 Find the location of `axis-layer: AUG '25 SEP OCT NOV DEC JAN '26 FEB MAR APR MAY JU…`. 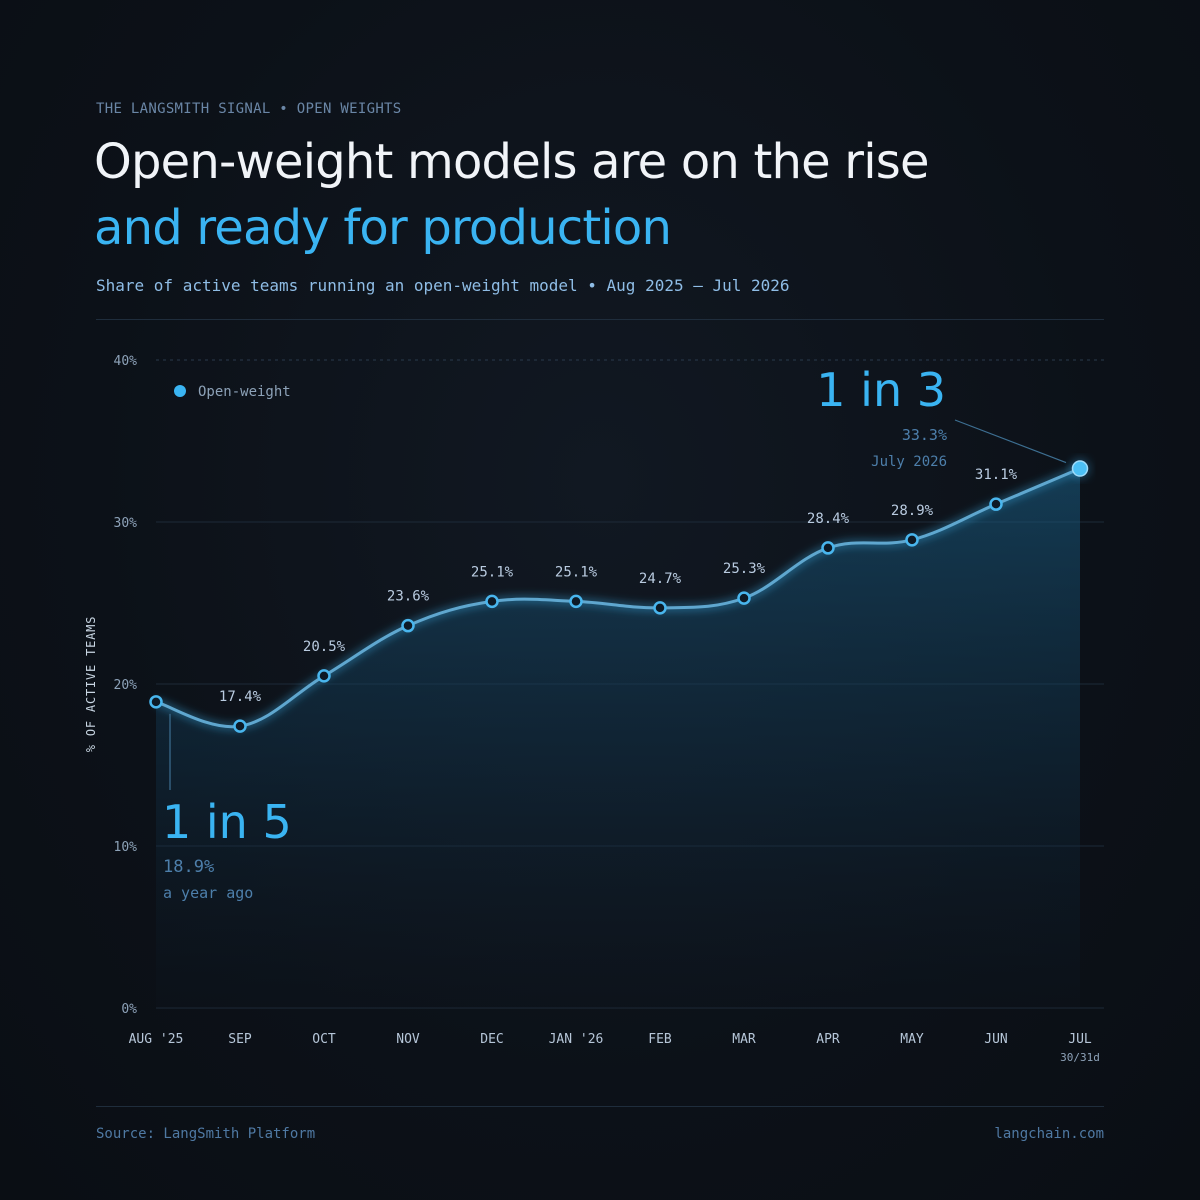

axis-layer: AUG '25 SEP OCT NOV DEC JAN '26 FEB MAR APR MAY JU… is located at coordinates (614, 1048).